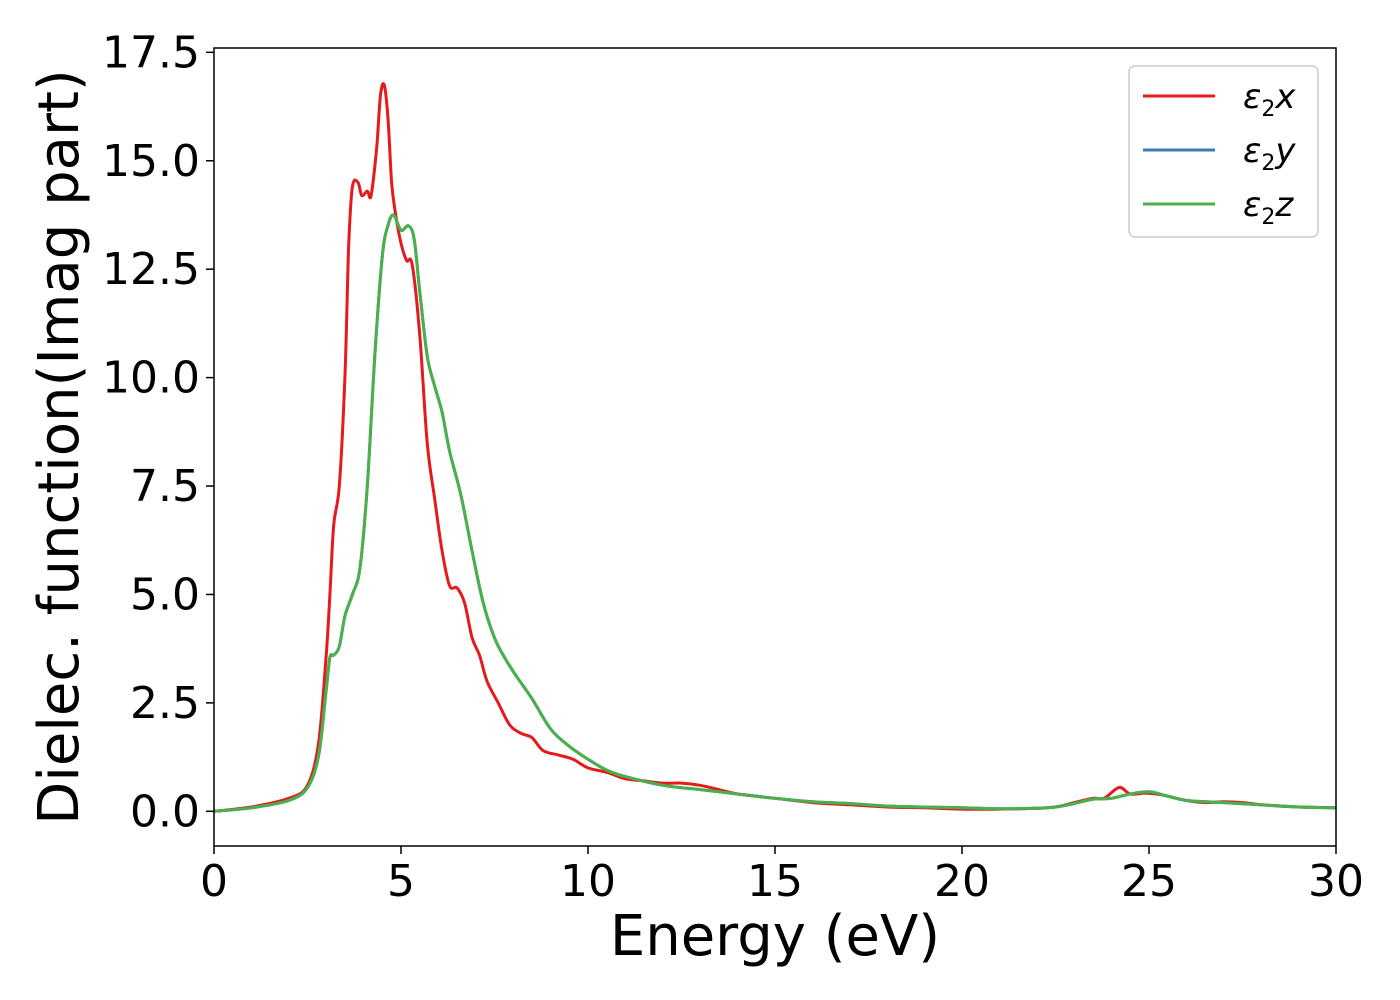  I want to click on y-axis-label: Dielec. function(Imag part), so click(59, 447).